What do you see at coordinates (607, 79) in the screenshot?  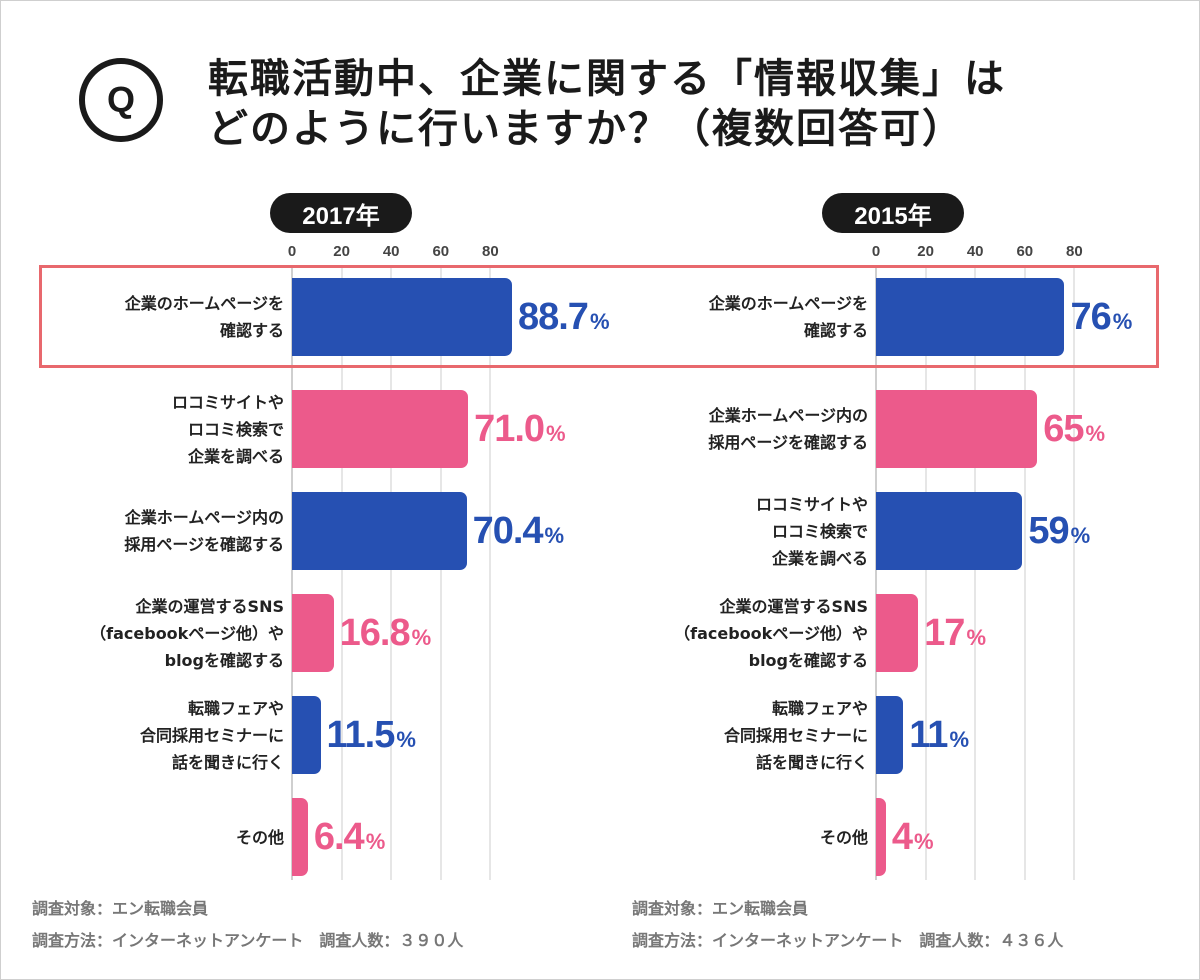 I see `title-line-1: 転職活動中、企業に関する「情報収集」は` at bounding box center [607, 79].